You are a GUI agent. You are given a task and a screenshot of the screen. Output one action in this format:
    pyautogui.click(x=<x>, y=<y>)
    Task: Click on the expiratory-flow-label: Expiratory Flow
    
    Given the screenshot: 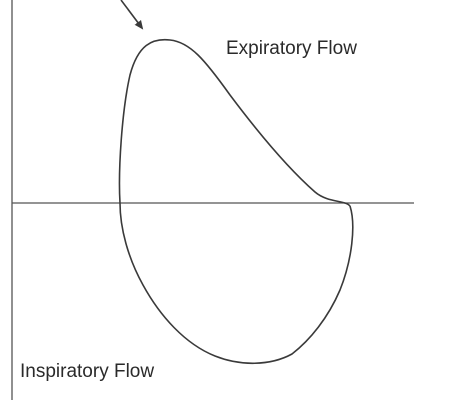 What is the action you would take?
    pyautogui.click(x=291, y=48)
    